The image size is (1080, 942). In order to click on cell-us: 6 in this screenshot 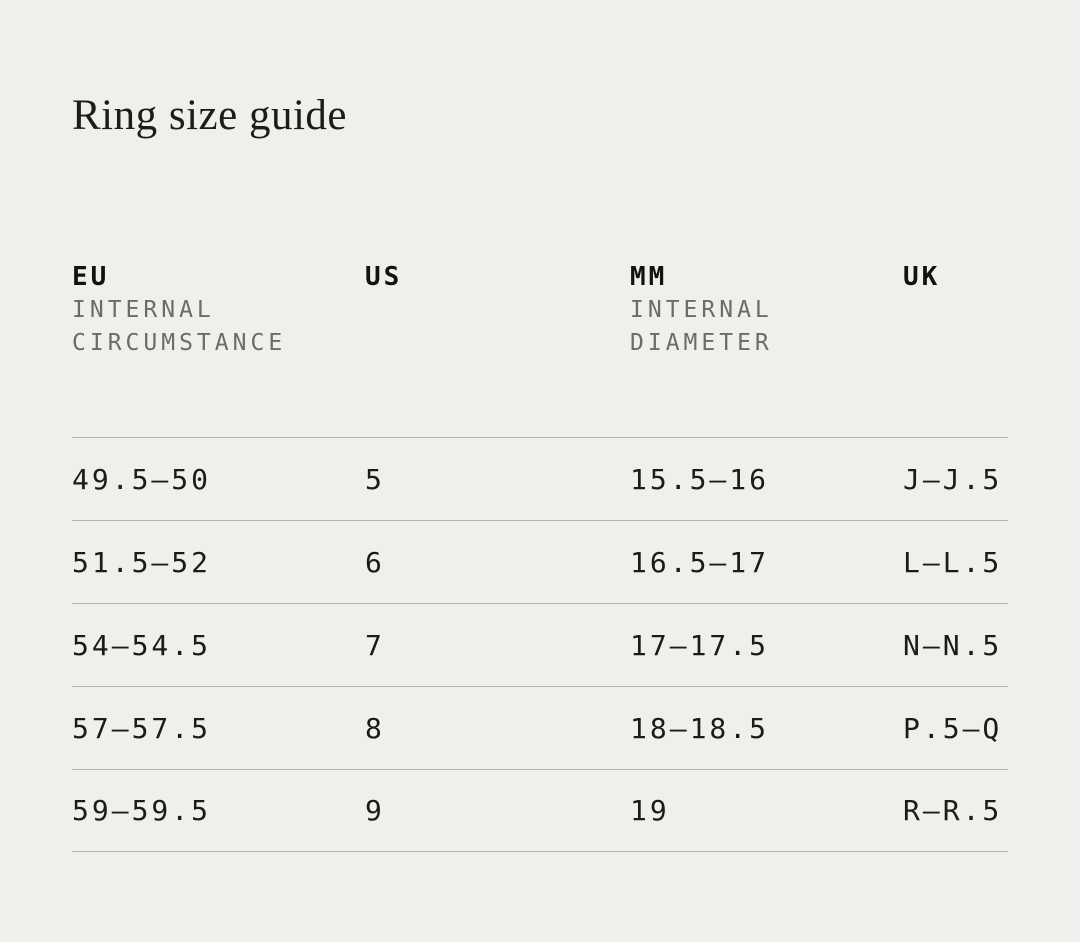, I will do `click(375, 562)`.